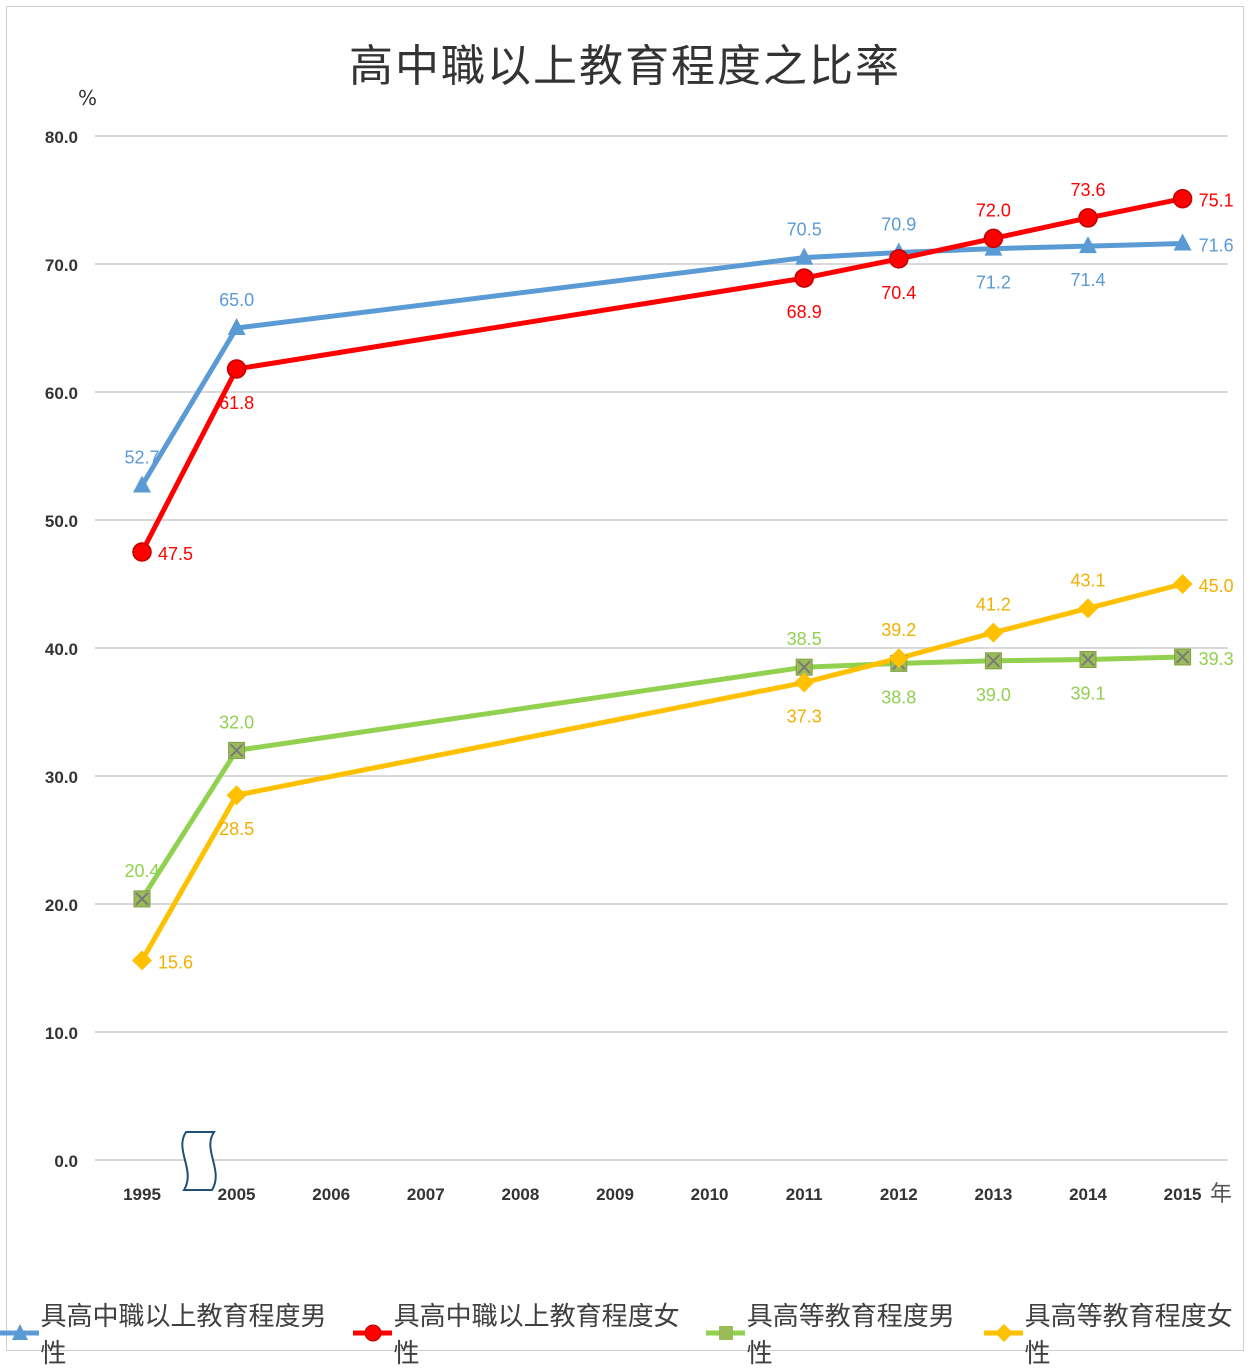  I want to click on x-tick-label: 2013, so click(993, 1194).